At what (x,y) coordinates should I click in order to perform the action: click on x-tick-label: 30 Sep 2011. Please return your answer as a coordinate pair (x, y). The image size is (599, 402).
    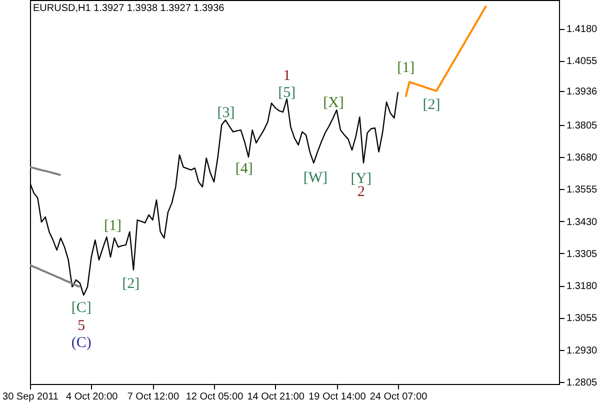
    Looking at the image, I should click on (30, 397).